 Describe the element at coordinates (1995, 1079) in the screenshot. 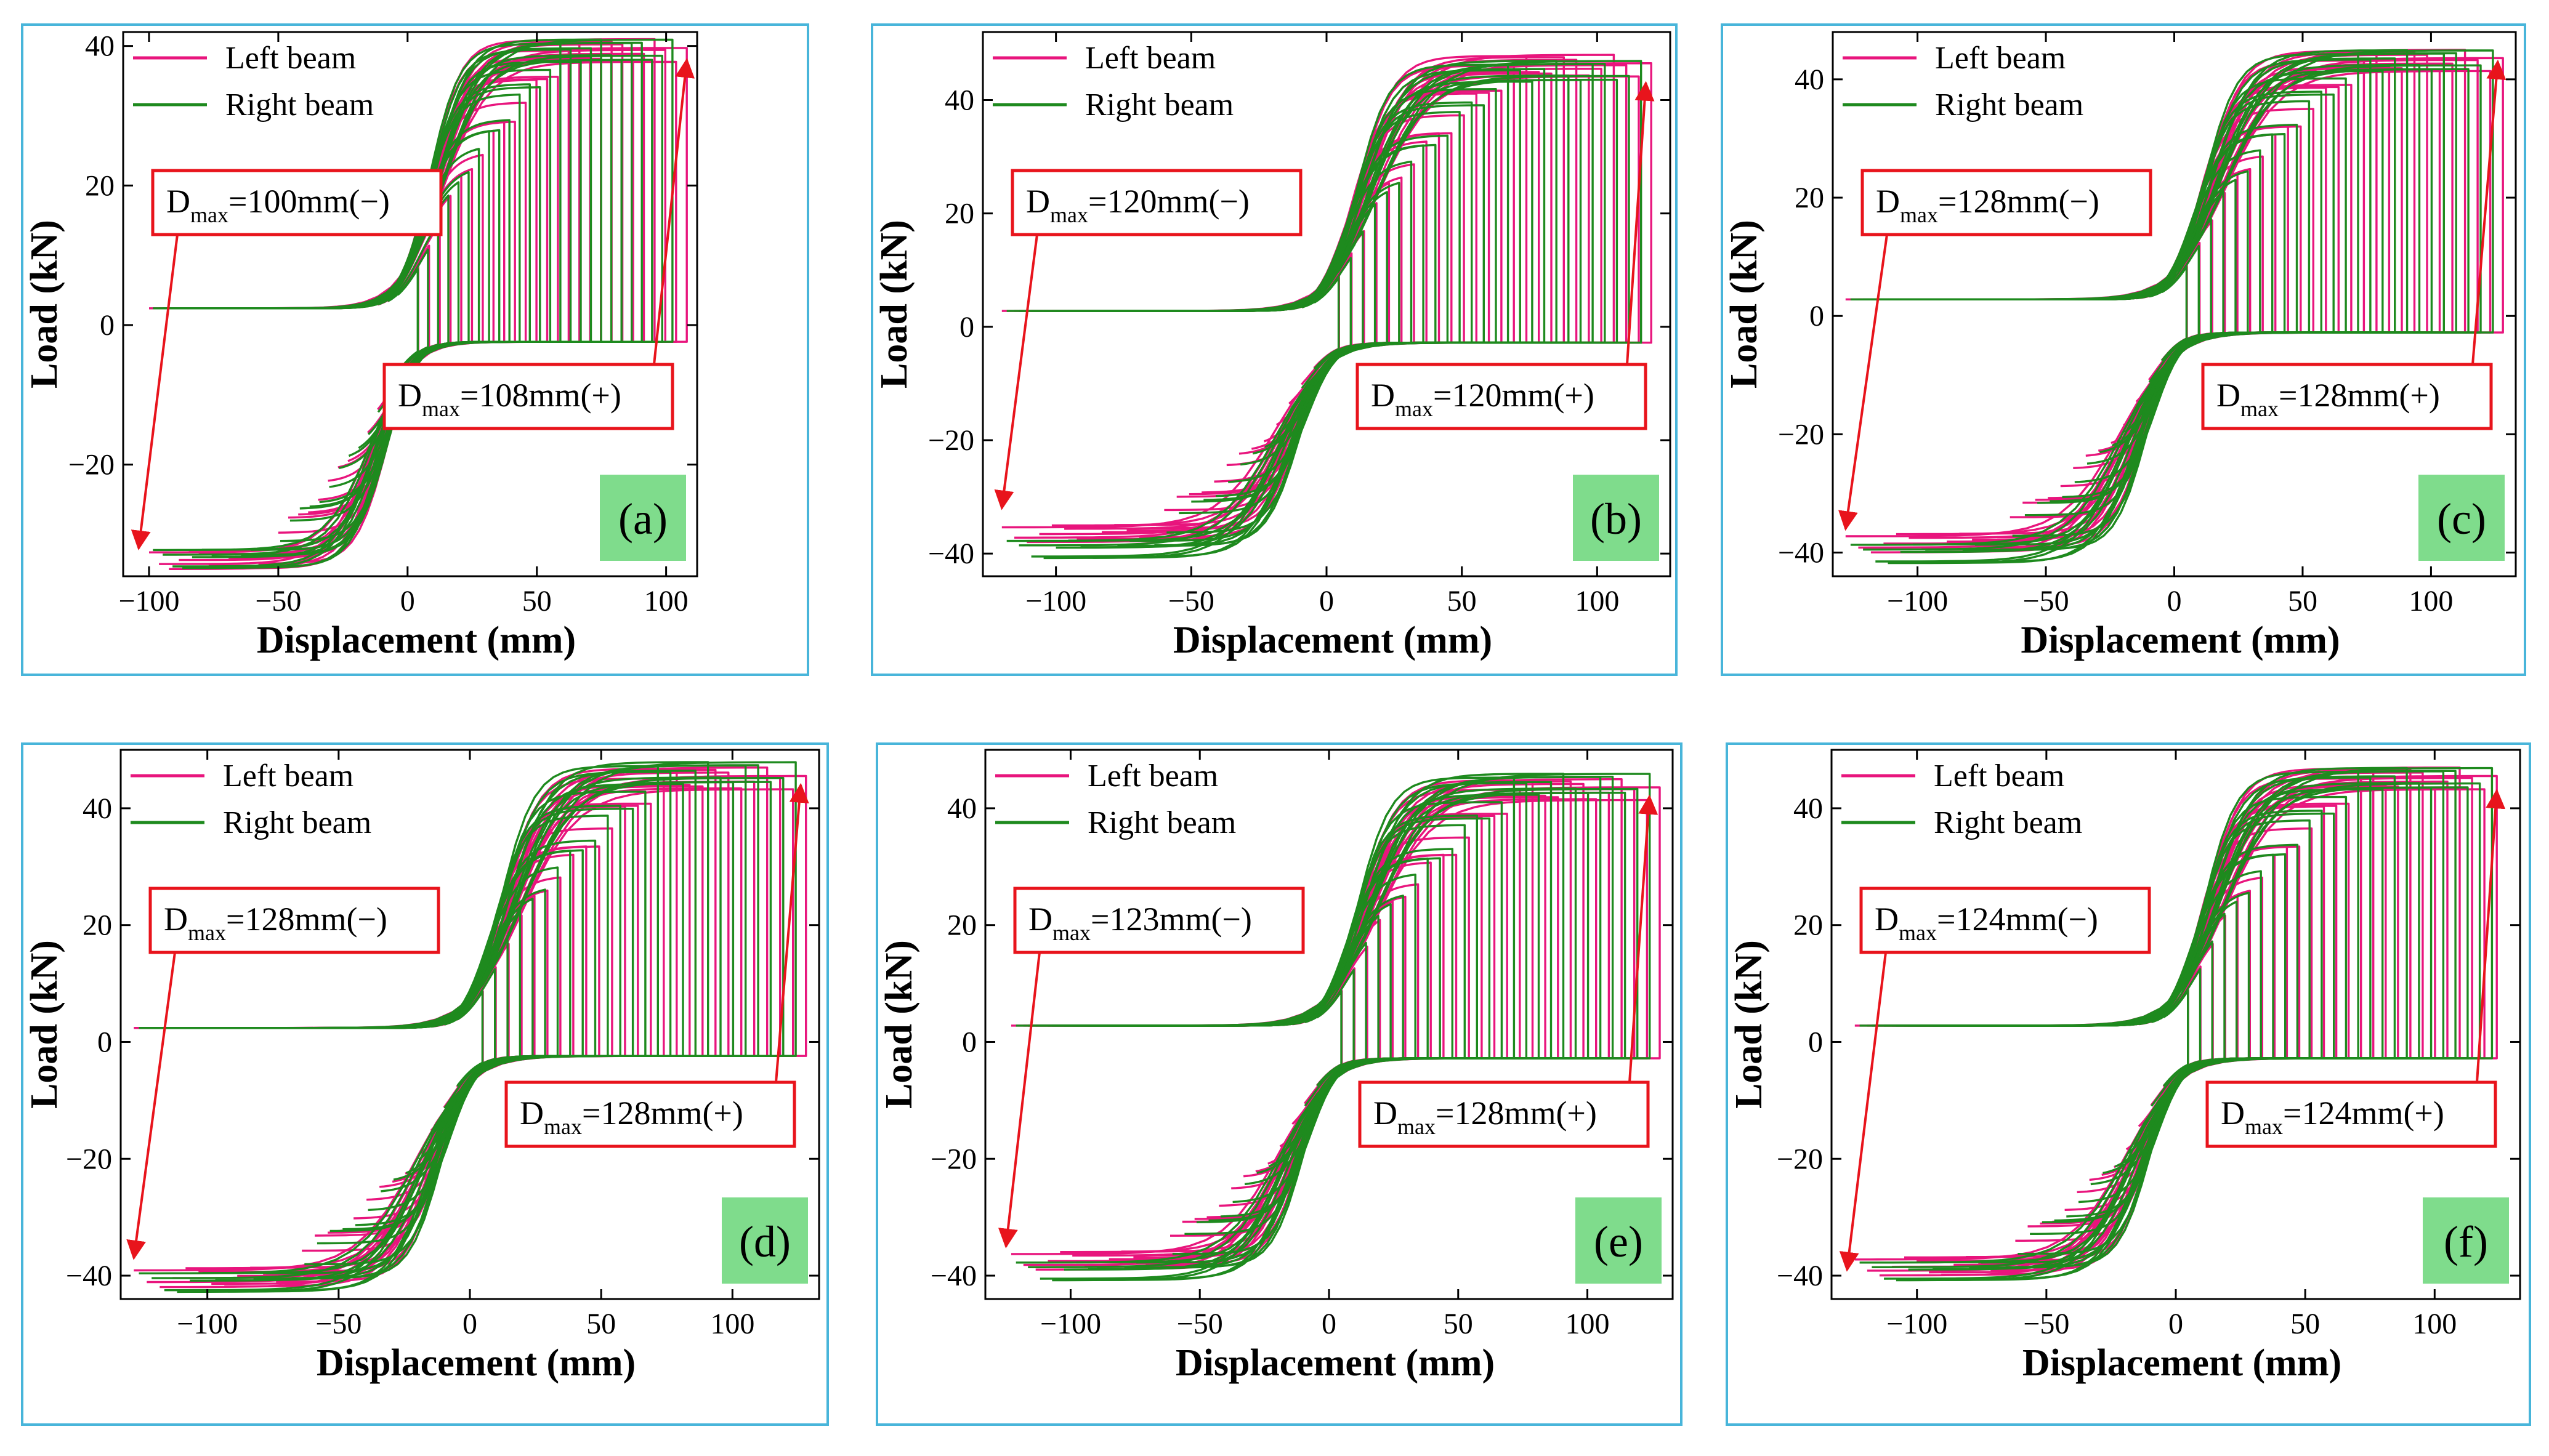

I see `annotation-neg: Dmax=124mm(−)` at that location.